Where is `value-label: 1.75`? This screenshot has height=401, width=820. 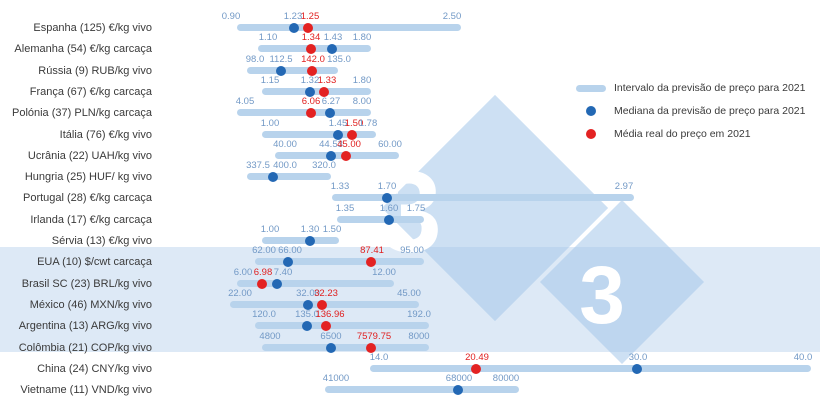 value-label: 1.75 is located at coordinates (416, 208).